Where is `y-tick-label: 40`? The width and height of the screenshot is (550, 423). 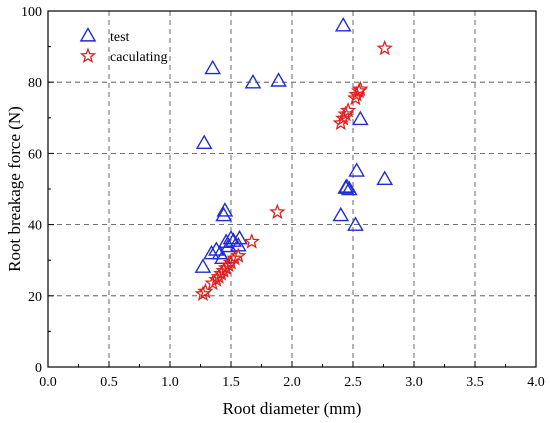
y-tick-label: 40 is located at coordinates (35, 226).